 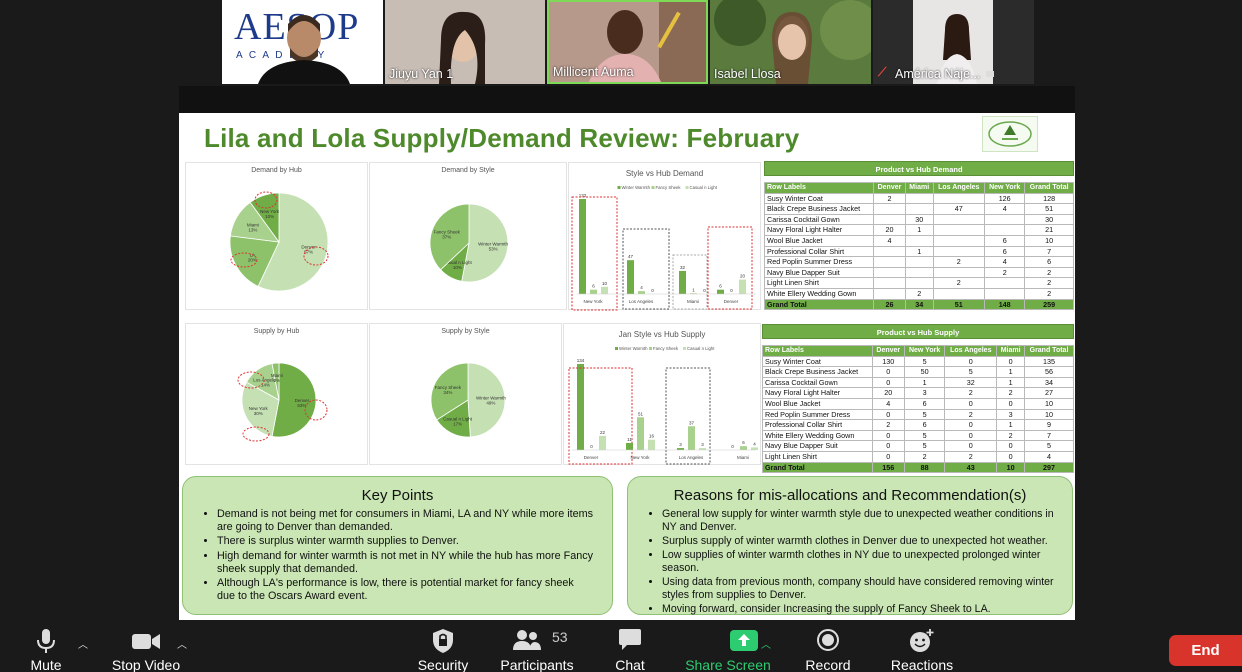 I want to click on table-cell: 20, so click(x=888, y=393).